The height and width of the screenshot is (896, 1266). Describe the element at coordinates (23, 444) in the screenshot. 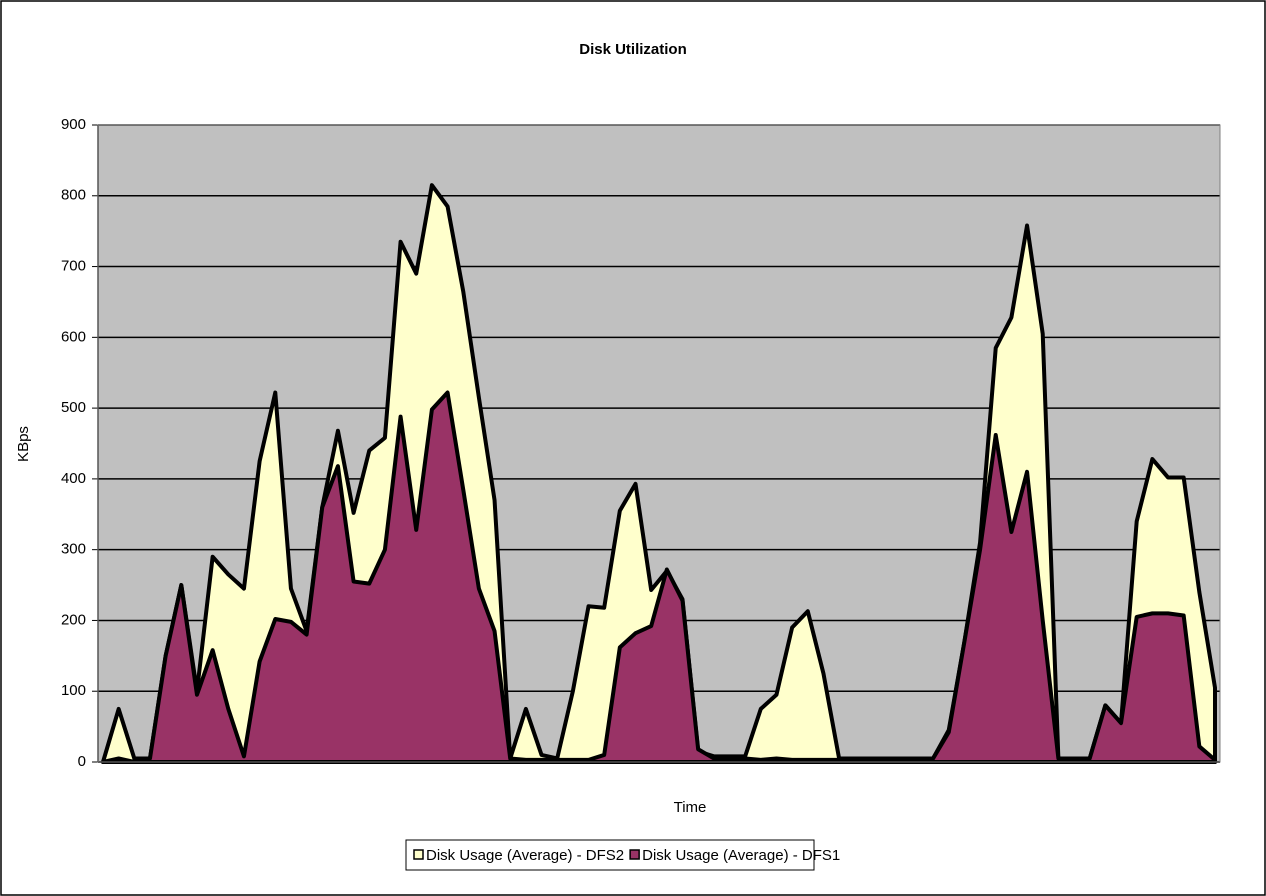

I see `y-axis-title: KBps` at that location.